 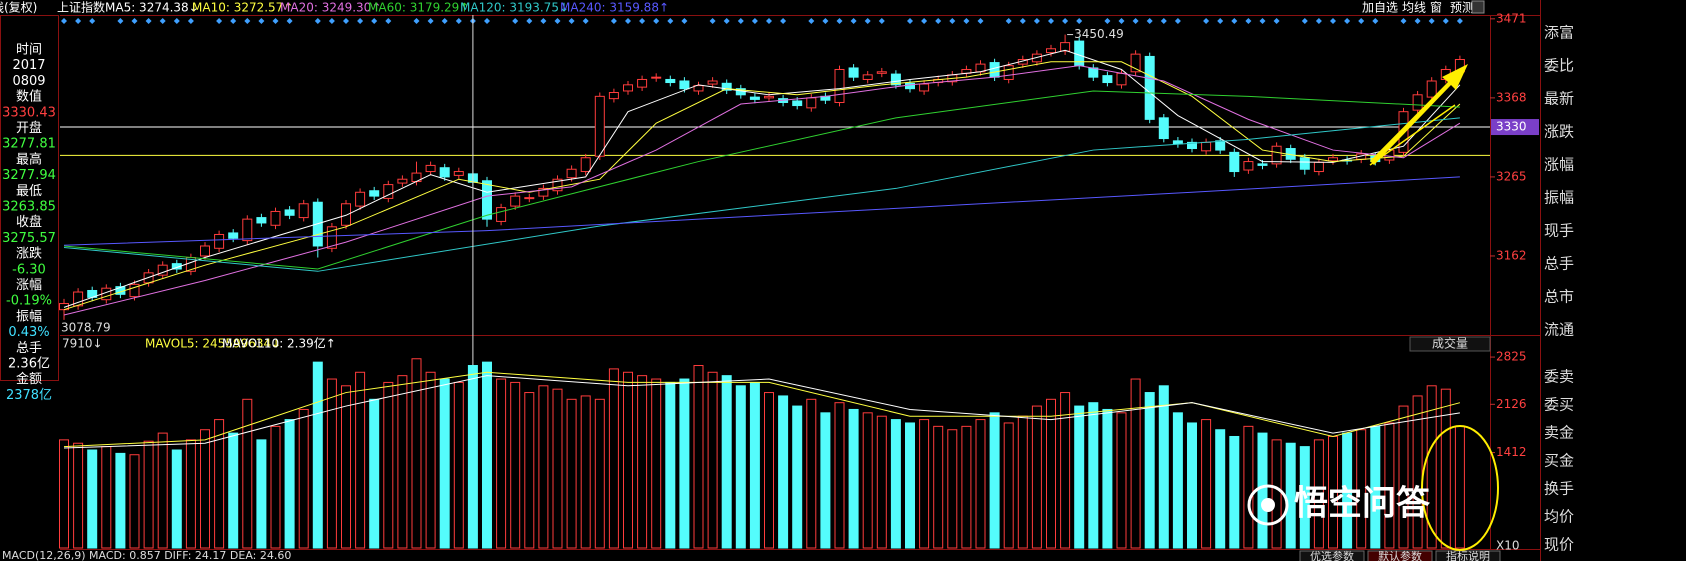 I want to click on toolbar-button: 均线, so click(x=1414, y=8).